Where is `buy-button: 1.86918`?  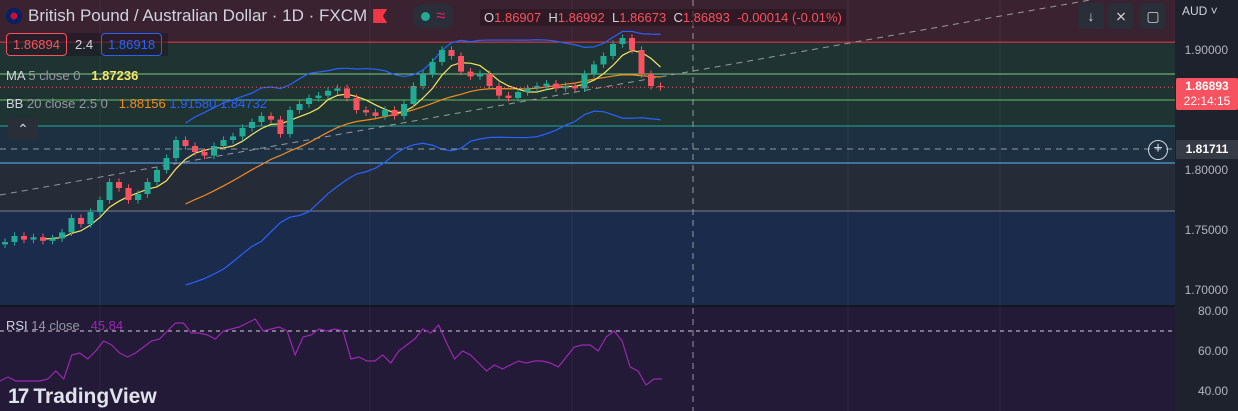
buy-button: 1.86918 is located at coordinates (132, 44).